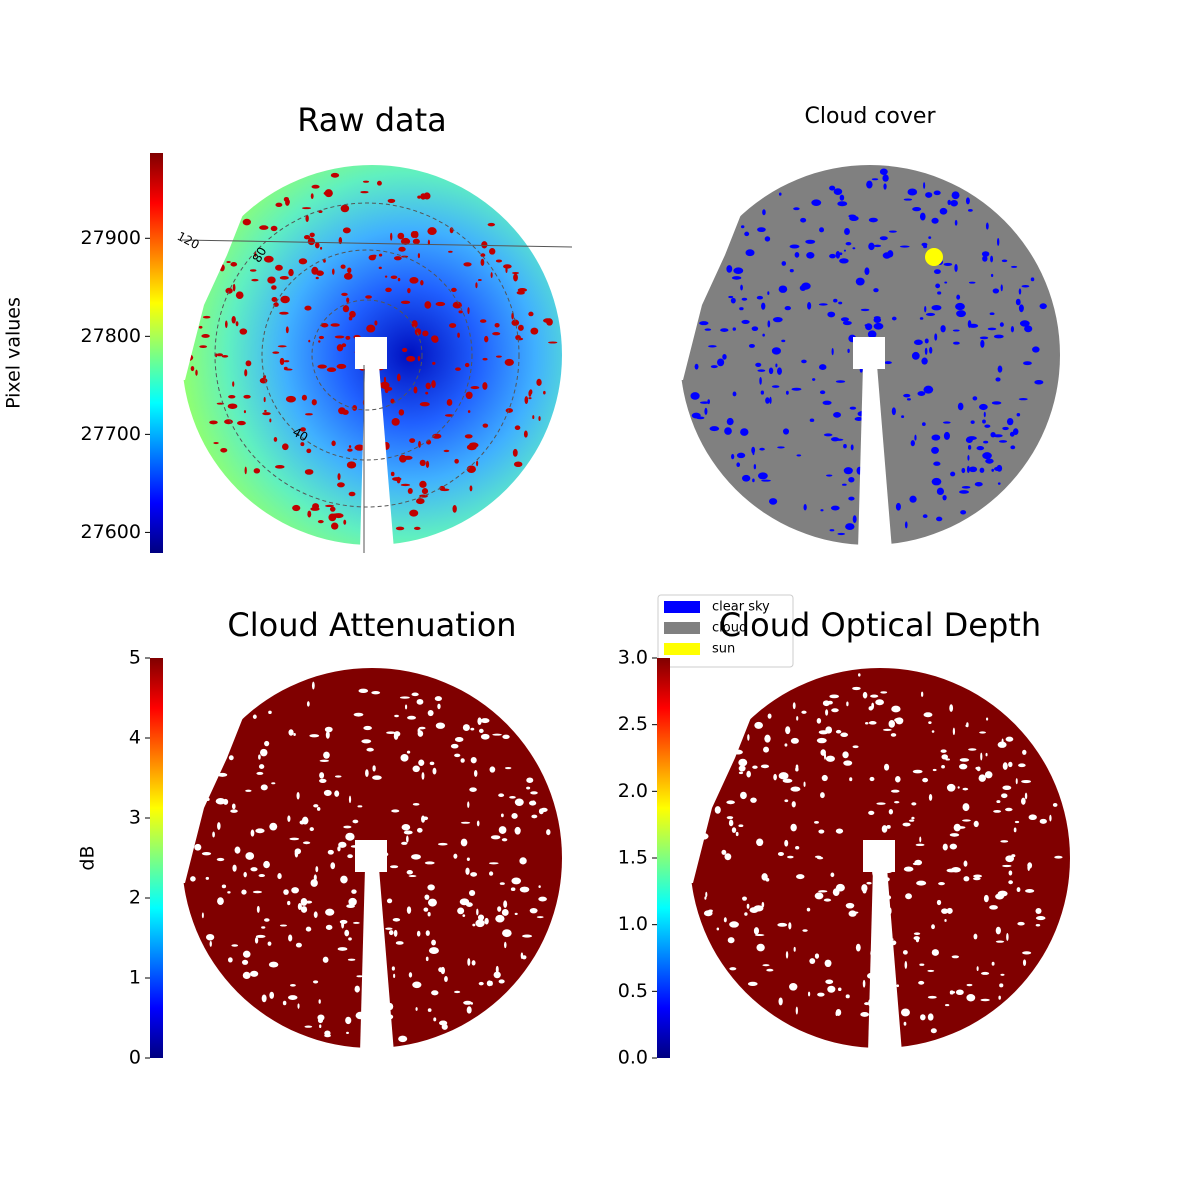  What do you see at coordinates (633, 858) in the screenshot?
I see `colorbar-tick-label: 1.5` at bounding box center [633, 858].